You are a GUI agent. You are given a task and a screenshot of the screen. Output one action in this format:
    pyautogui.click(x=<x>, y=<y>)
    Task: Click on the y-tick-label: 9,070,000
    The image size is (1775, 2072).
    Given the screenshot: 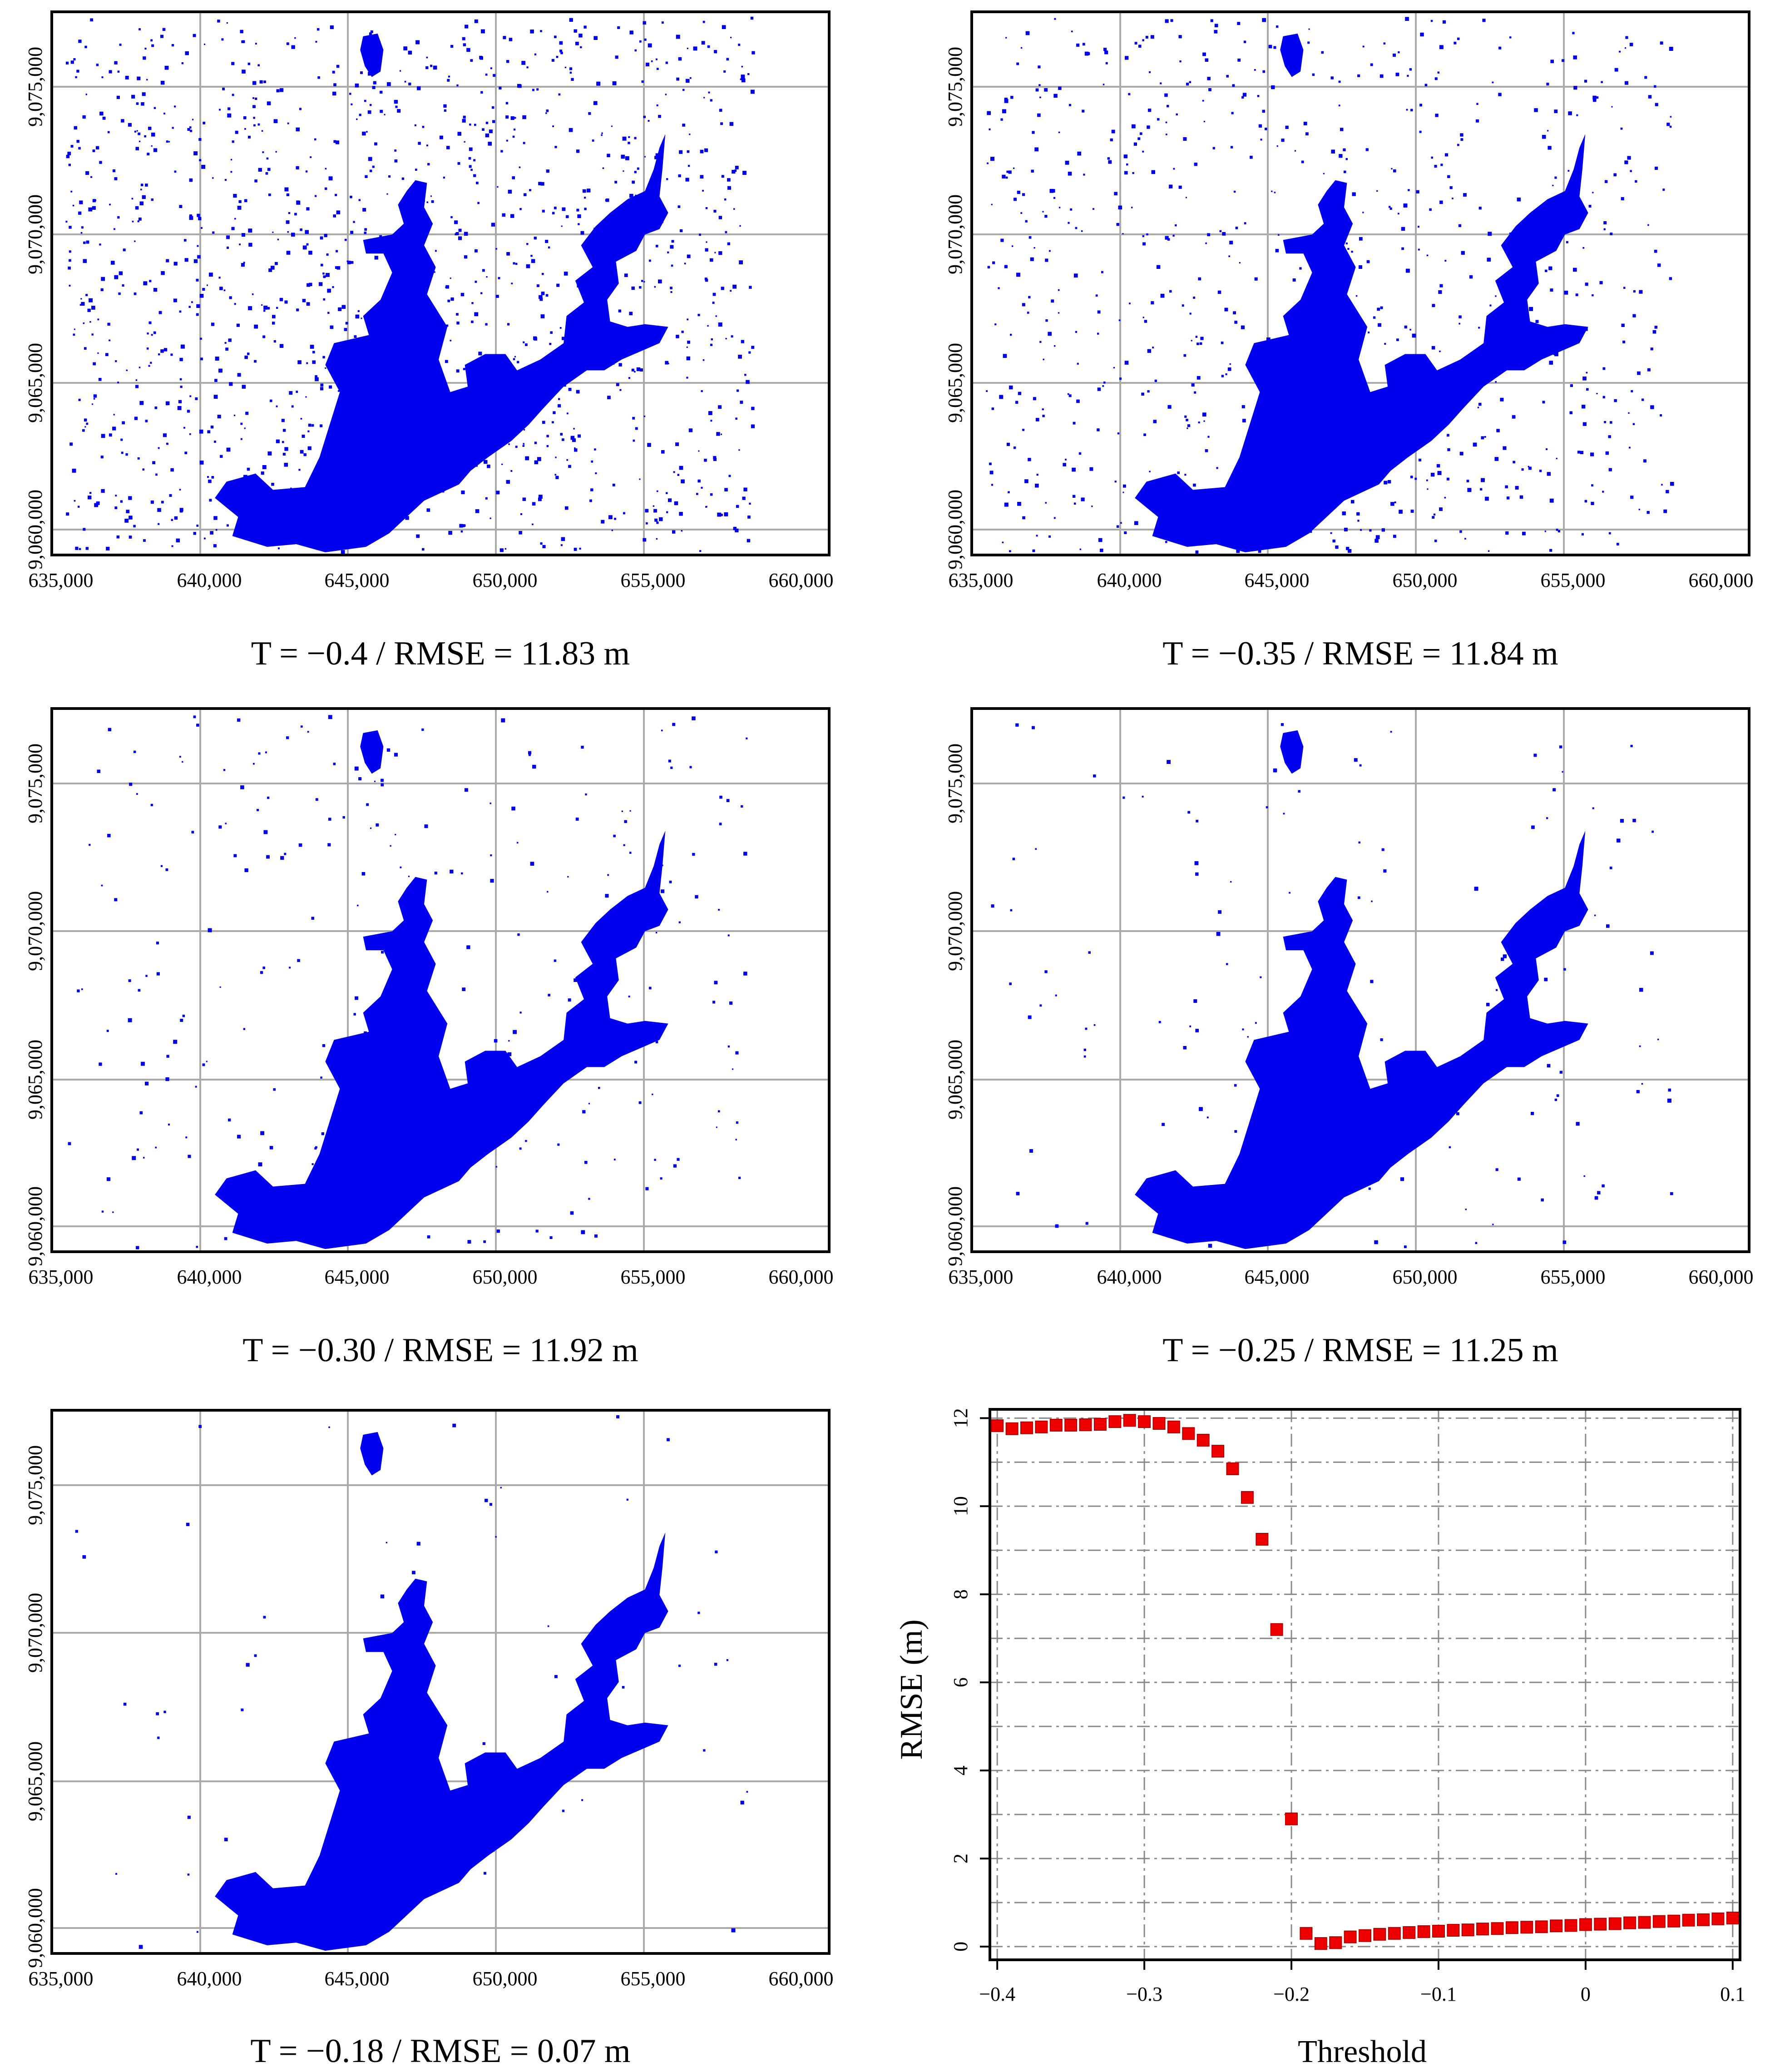 What is the action you would take?
    pyautogui.click(x=35, y=234)
    